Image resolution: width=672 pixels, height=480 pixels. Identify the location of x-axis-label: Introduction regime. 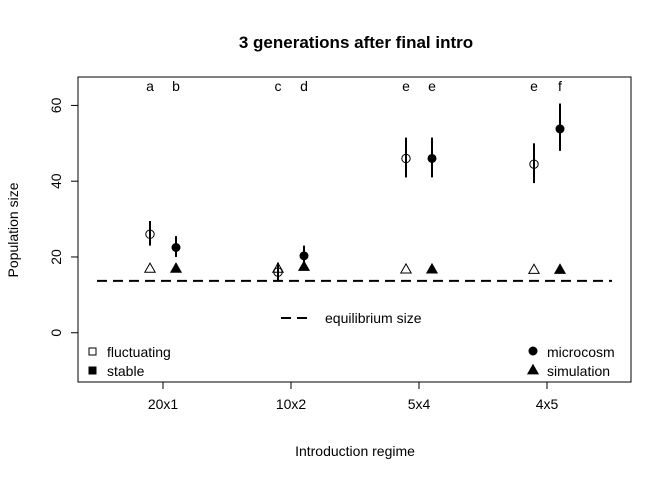
(355, 451).